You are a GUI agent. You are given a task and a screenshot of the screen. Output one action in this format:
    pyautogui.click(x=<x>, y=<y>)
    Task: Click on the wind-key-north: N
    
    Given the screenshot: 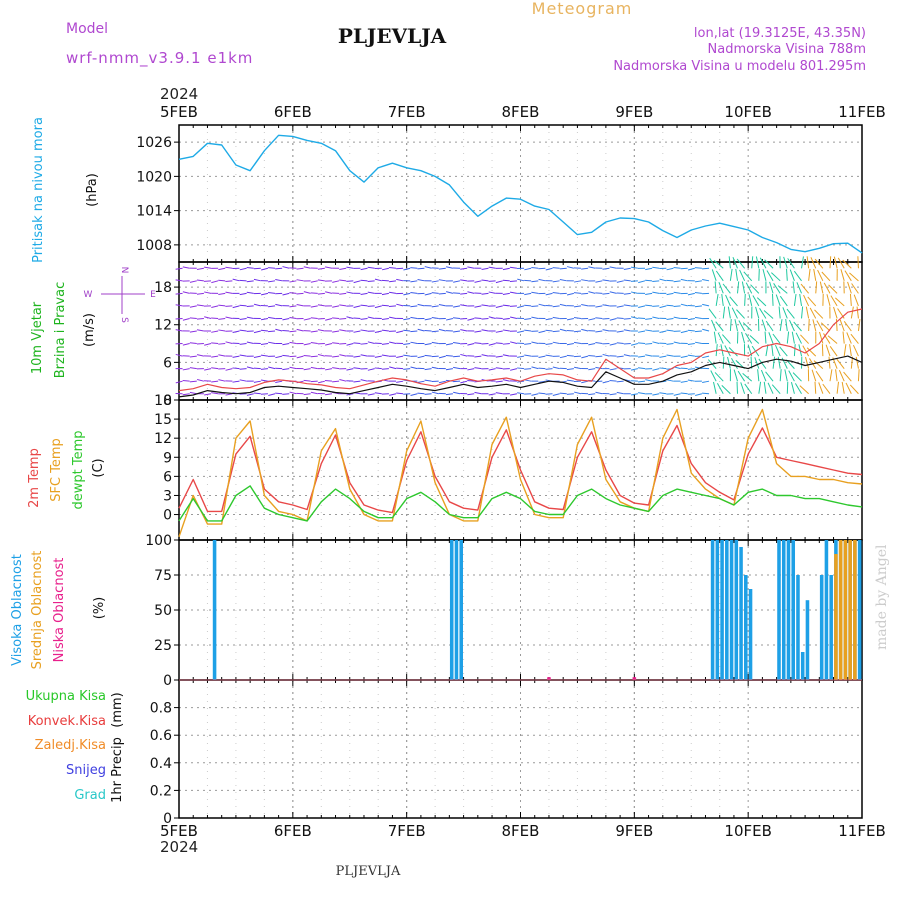 What is the action you would take?
    pyautogui.click(x=124, y=270)
    